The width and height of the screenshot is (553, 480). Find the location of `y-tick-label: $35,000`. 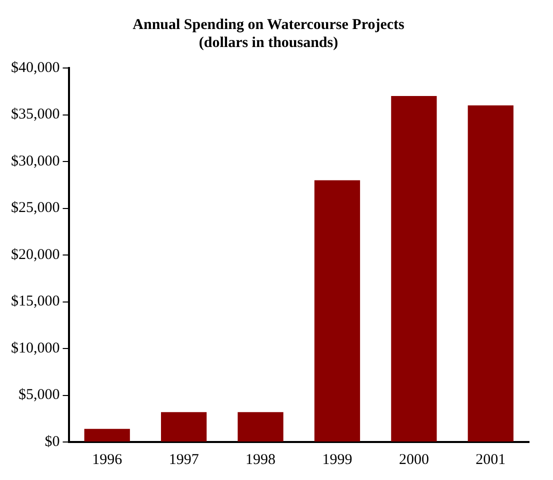

y-tick-label: $35,000 is located at coordinates (35, 114).